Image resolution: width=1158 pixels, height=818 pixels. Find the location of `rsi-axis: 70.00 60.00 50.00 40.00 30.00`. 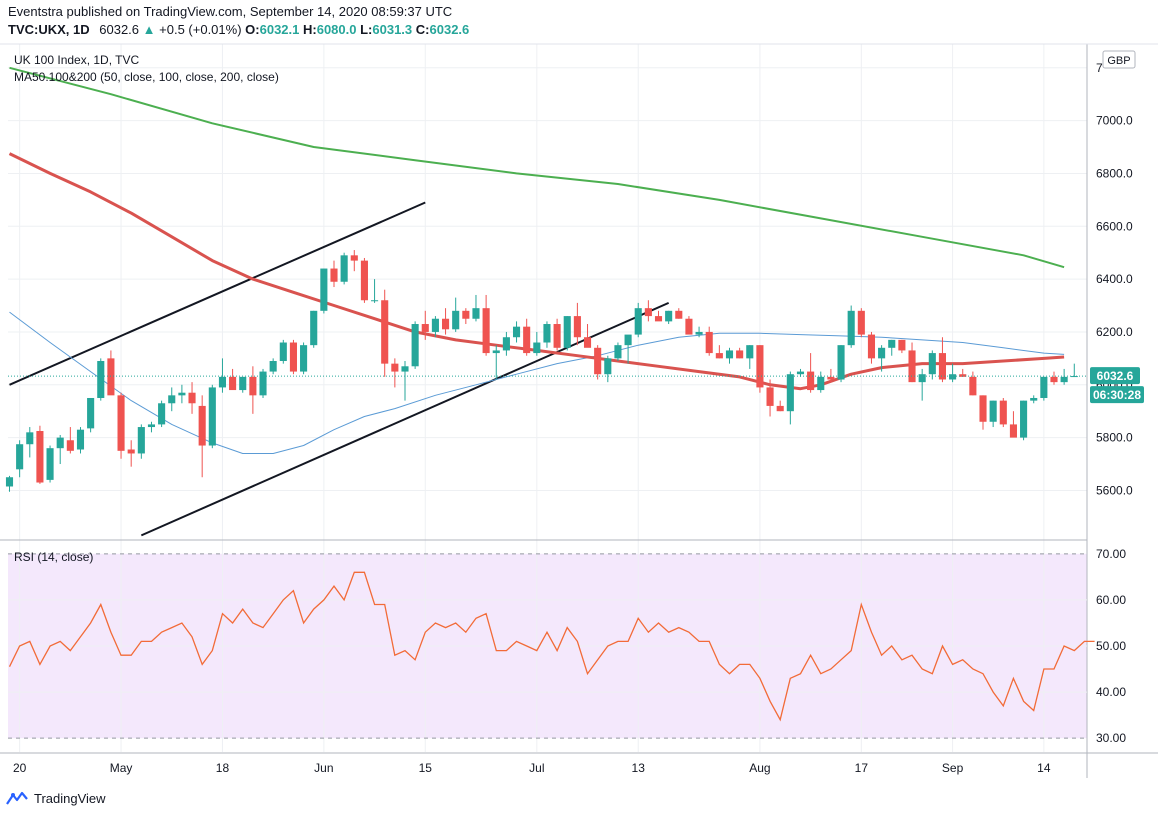

rsi-axis: 70.00 60.00 50.00 40.00 30.00 is located at coordinates (1111, 646).